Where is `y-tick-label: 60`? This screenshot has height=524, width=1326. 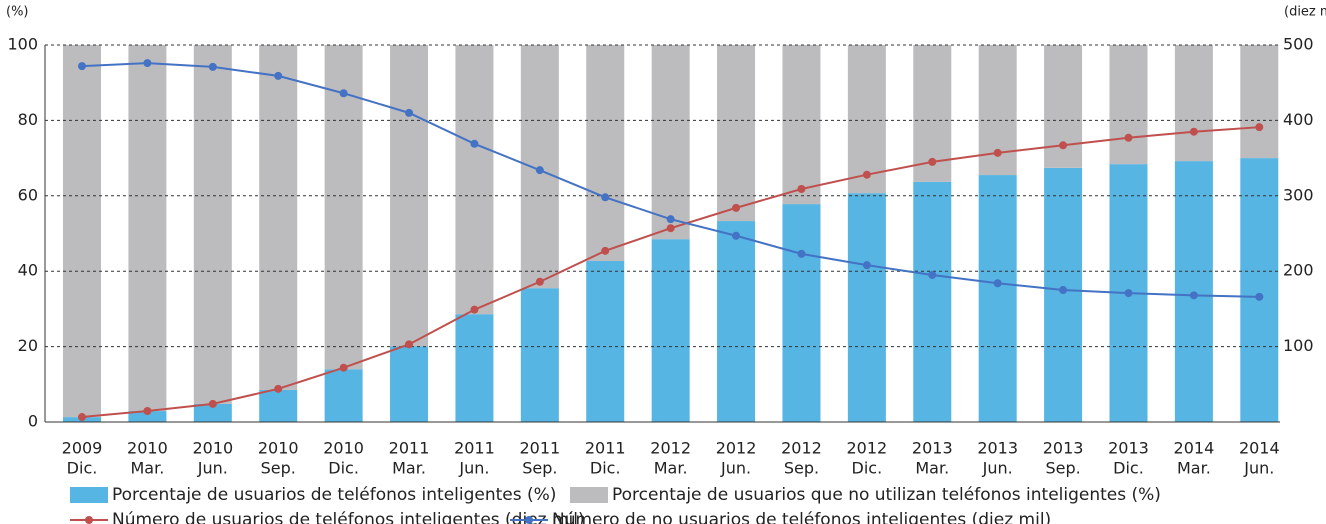 y-tick-label: 60 is located at coordinates (28, 194).